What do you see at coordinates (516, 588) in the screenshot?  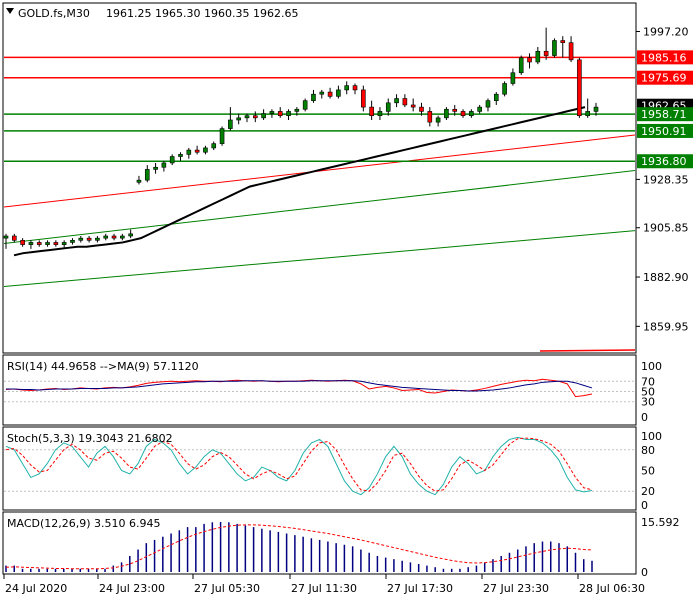 I see `time-axis-label: 27 Jul 23:30` at bounding box center [516, 588].